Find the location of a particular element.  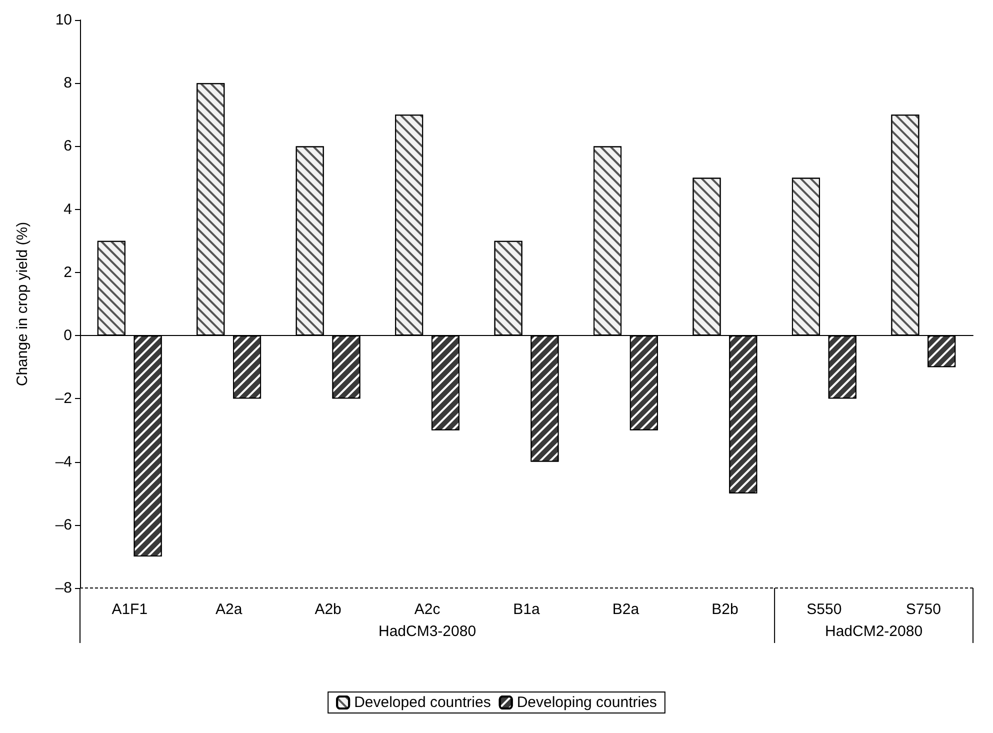

y-tick-label: 2 is located at coordinates (68, 272).